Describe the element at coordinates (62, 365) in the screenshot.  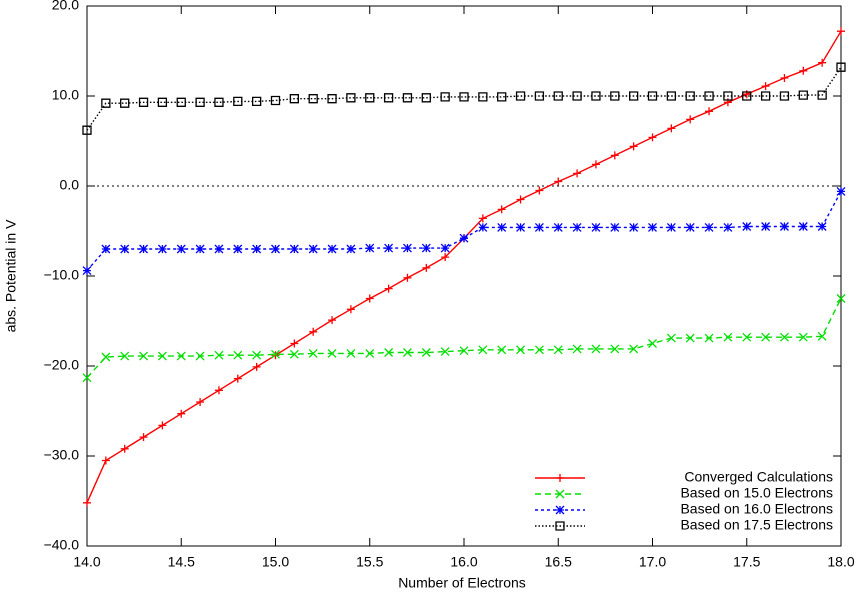
I see `y-tick-label: −20.0` at that location.